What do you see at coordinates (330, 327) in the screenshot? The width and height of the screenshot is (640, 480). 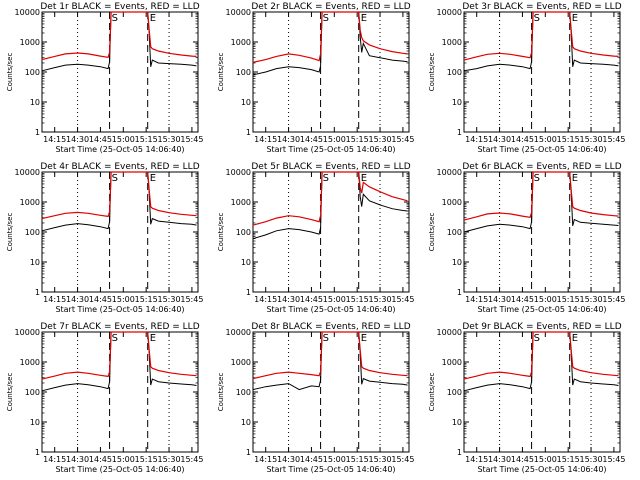 I see `panel-title: Det 8r BLACK = Events, RED = LLD` at bounding box center [330, 327].